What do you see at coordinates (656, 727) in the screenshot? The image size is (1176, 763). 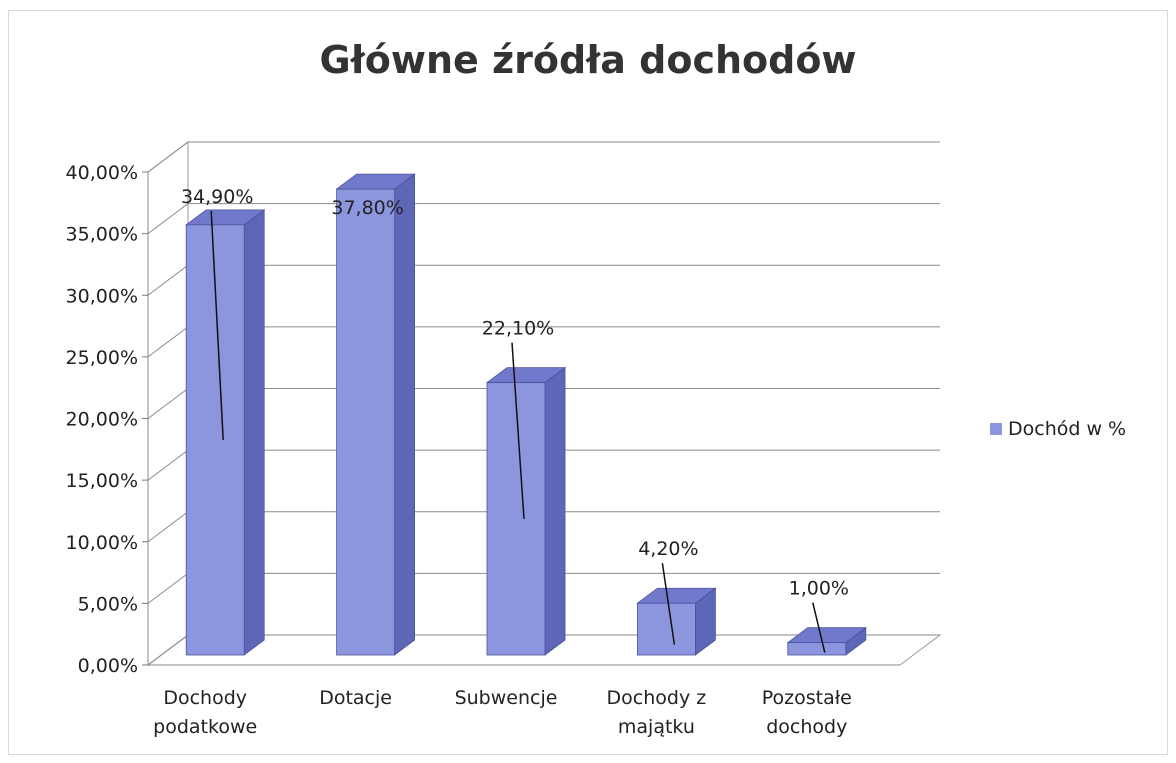 I see `x-category-label: majątku` at bounding box center [656, 727].